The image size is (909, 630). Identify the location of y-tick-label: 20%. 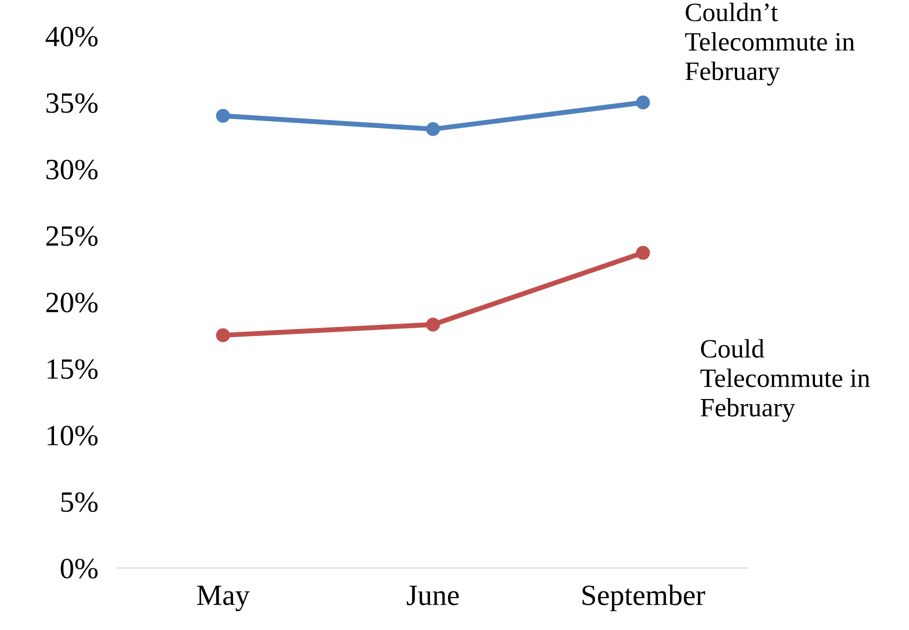
(72, 302).